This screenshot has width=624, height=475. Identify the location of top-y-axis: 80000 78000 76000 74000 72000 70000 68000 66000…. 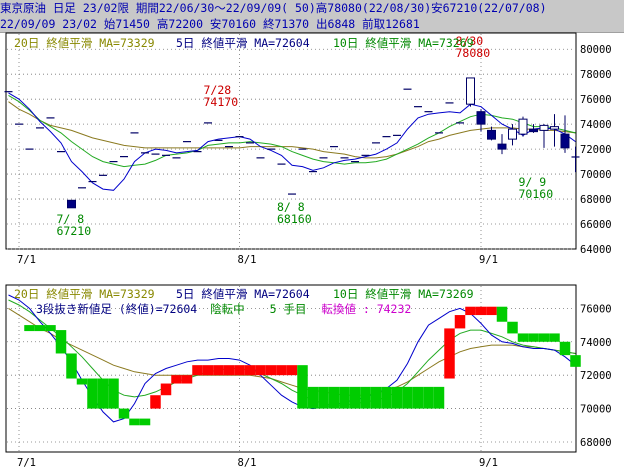
(596, 150).